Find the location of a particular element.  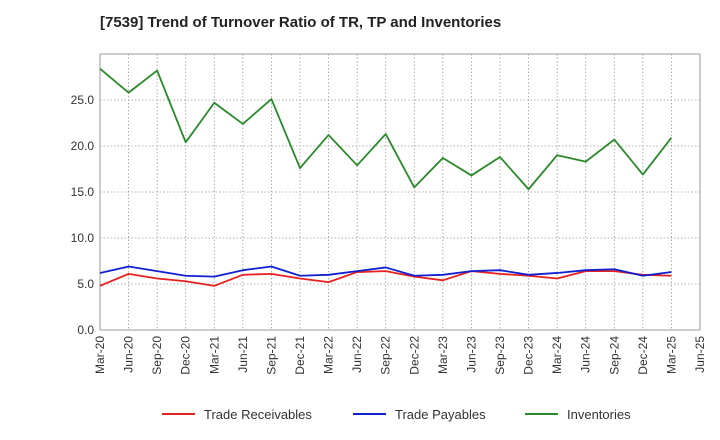

legend-label: Trade Receivables is located at coordinates (258, 414).